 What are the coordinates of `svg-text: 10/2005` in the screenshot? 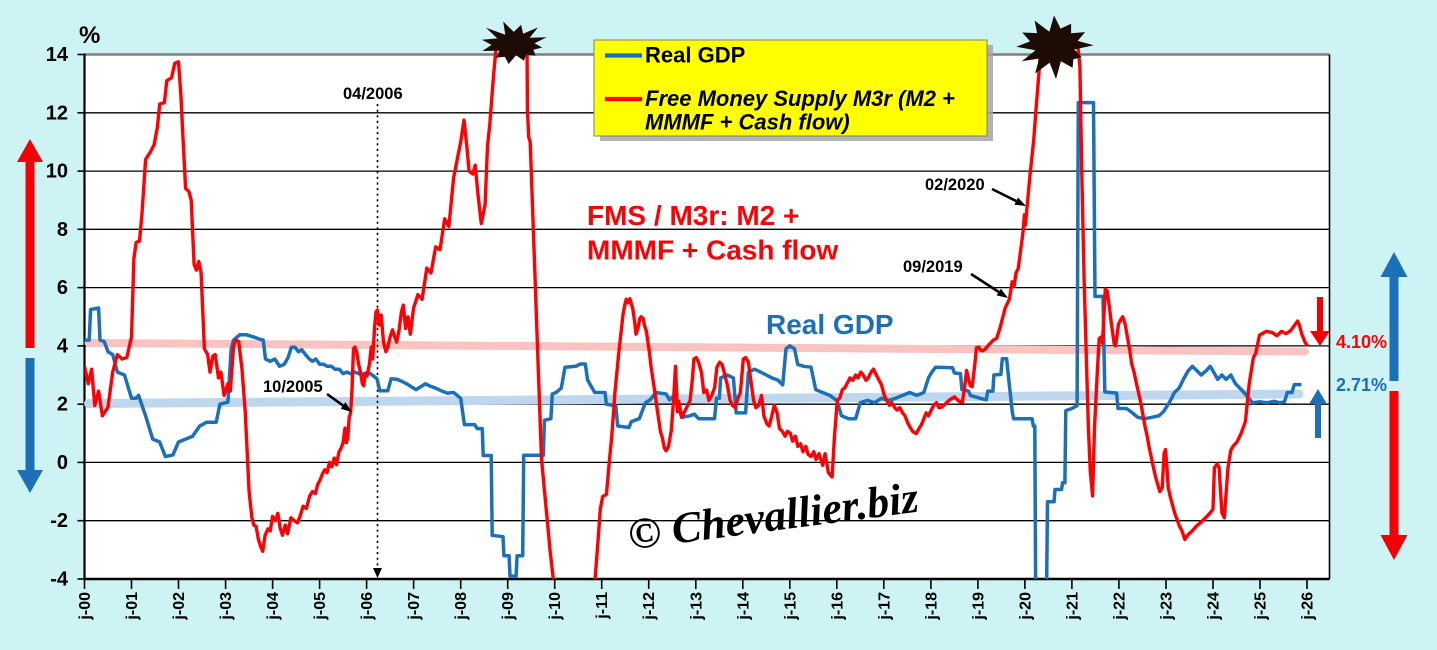 It's located at (293, 387).